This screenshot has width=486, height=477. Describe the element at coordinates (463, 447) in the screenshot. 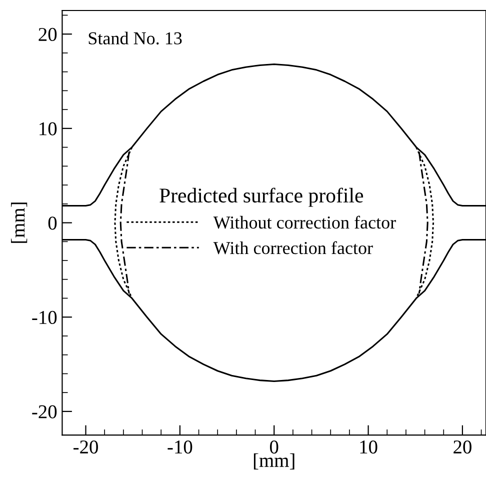

I see `x-tick-label: 20` at that location.